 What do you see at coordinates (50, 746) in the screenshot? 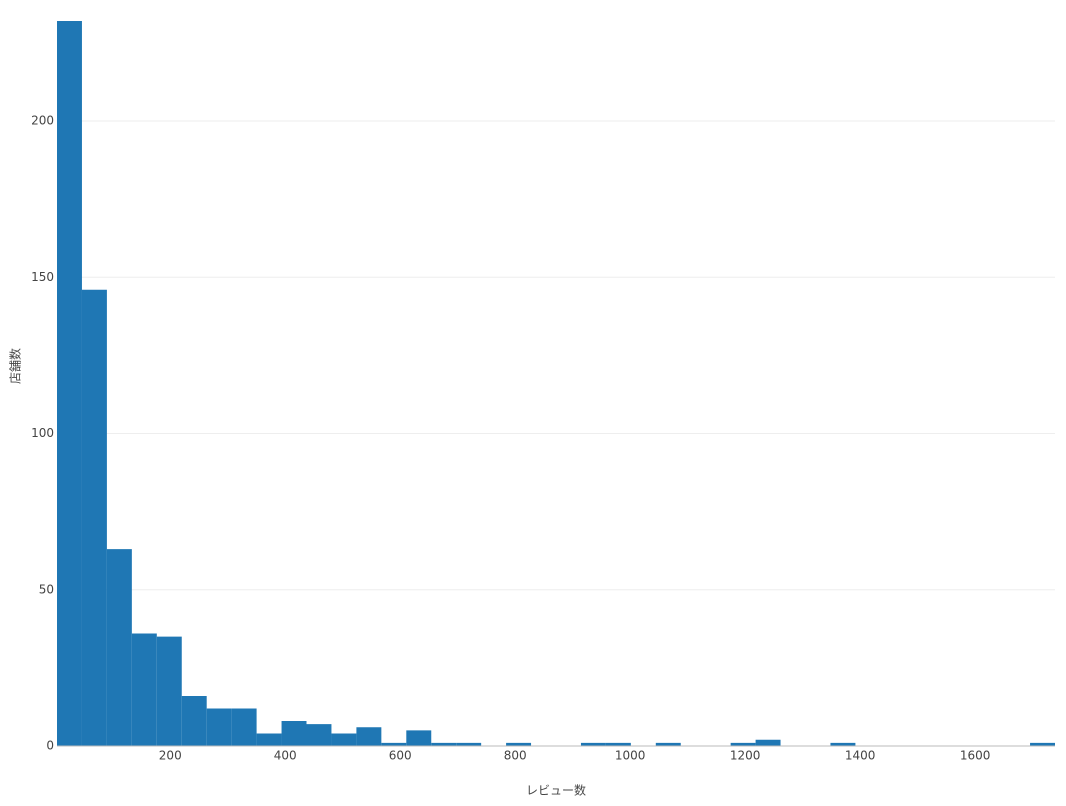
I see `y-tick-label: 0` at bounding box center [50, 746].